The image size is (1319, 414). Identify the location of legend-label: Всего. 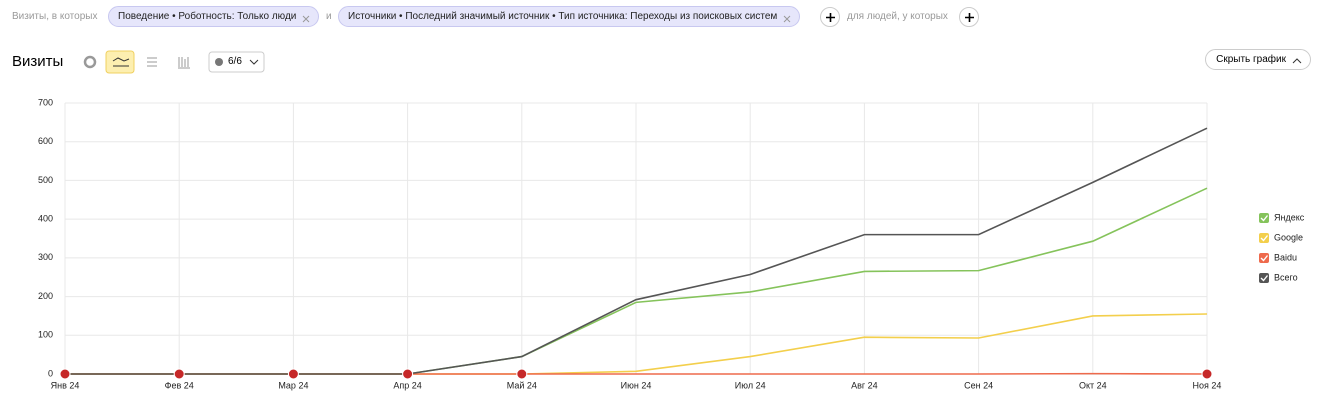
(1286, 277).